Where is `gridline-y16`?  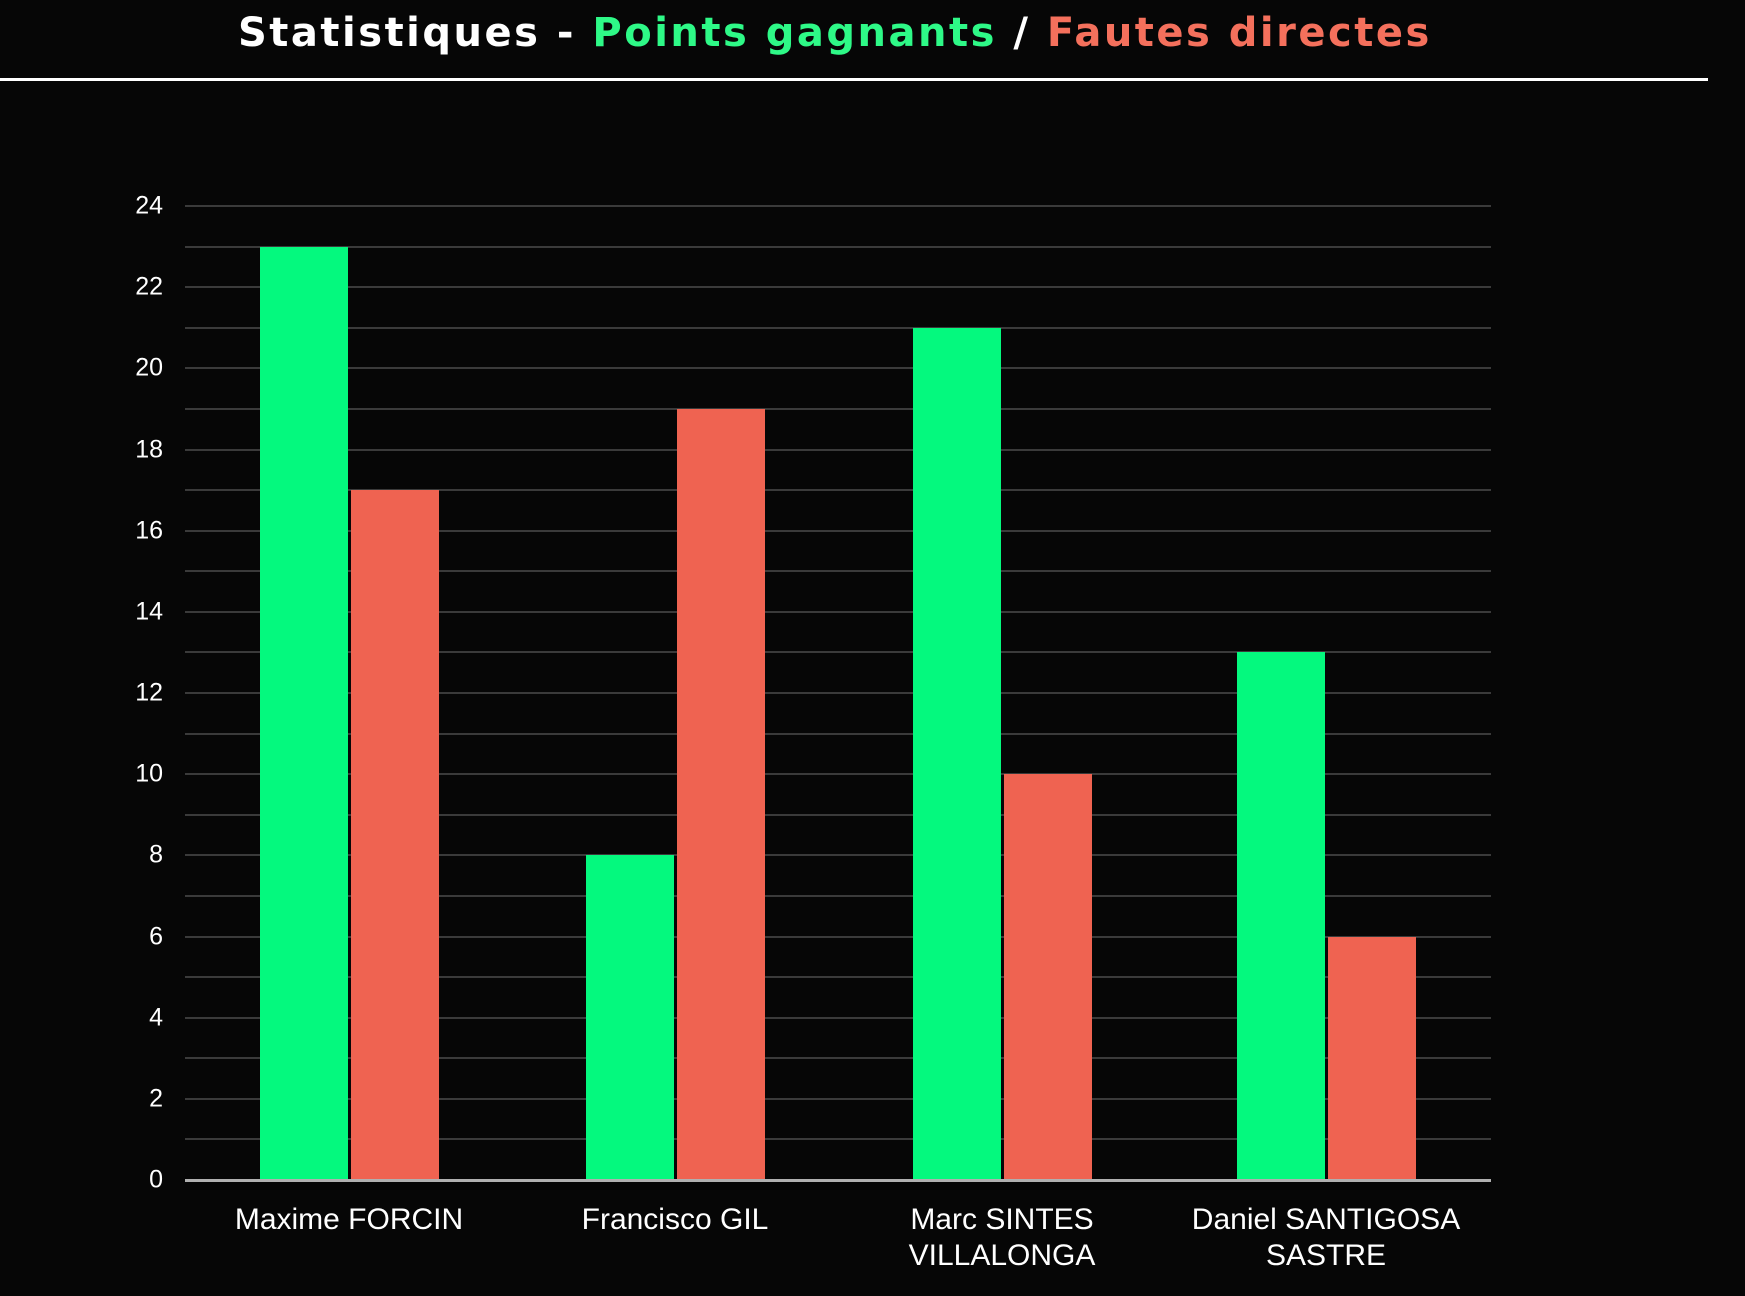 gridline-y16 is located at coordinates (838, 530).